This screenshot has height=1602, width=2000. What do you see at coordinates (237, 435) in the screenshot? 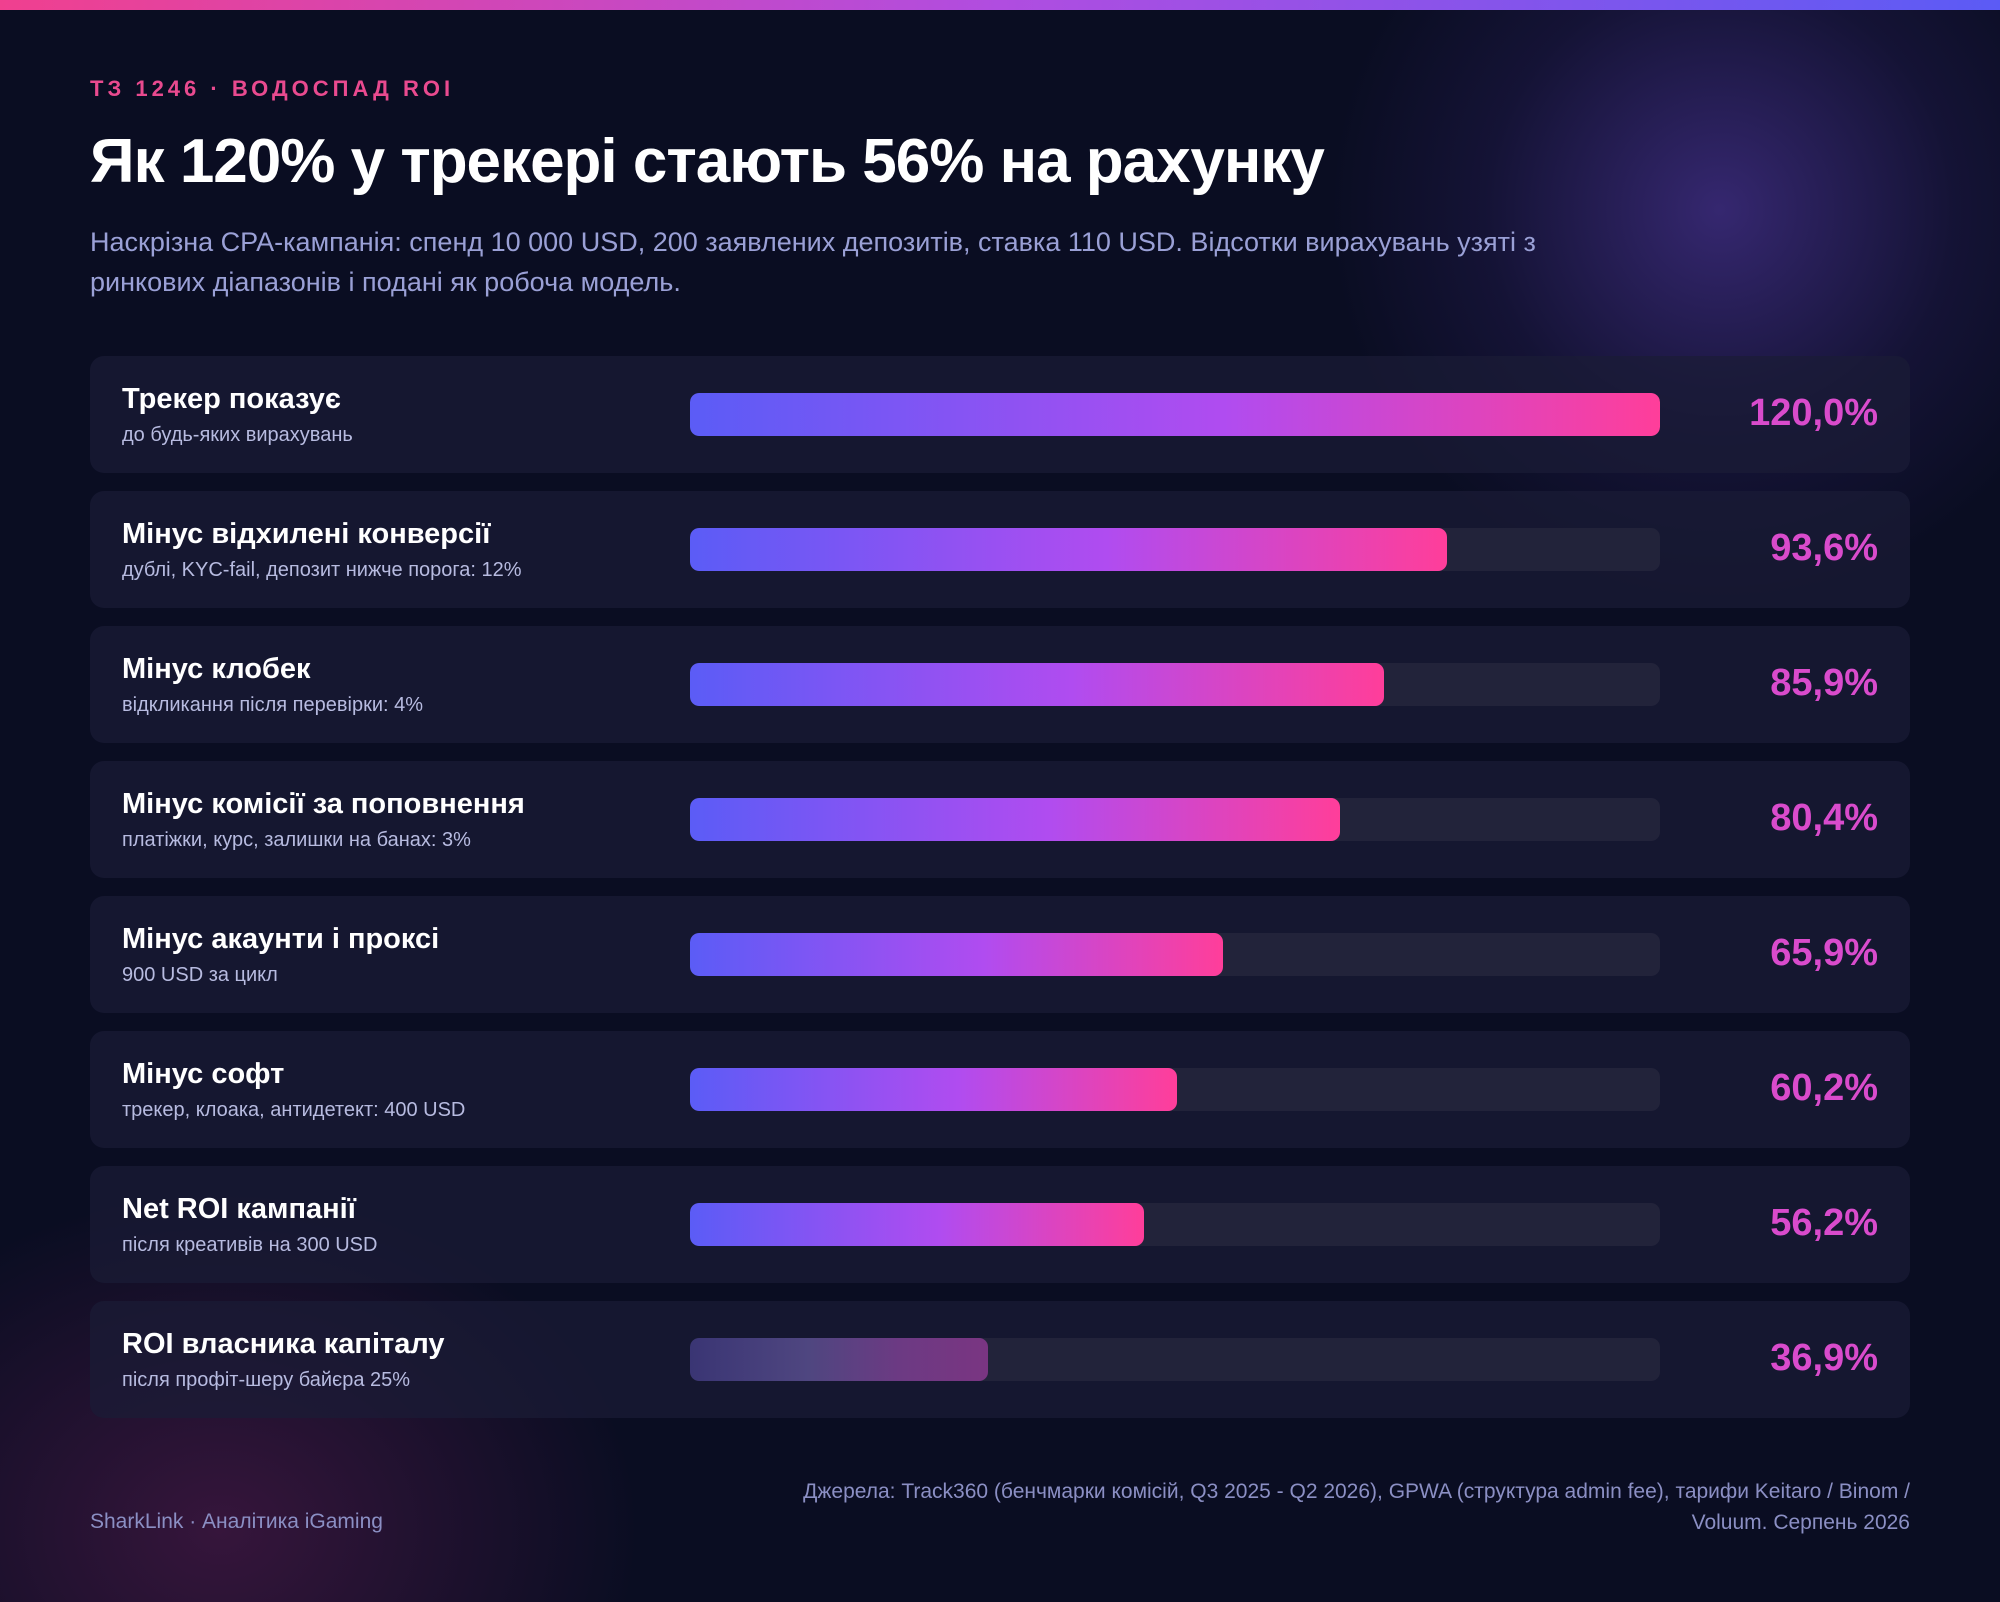
I see `row-subtitle: до будь-яких вирахувань` at bounding box center [237, 435].